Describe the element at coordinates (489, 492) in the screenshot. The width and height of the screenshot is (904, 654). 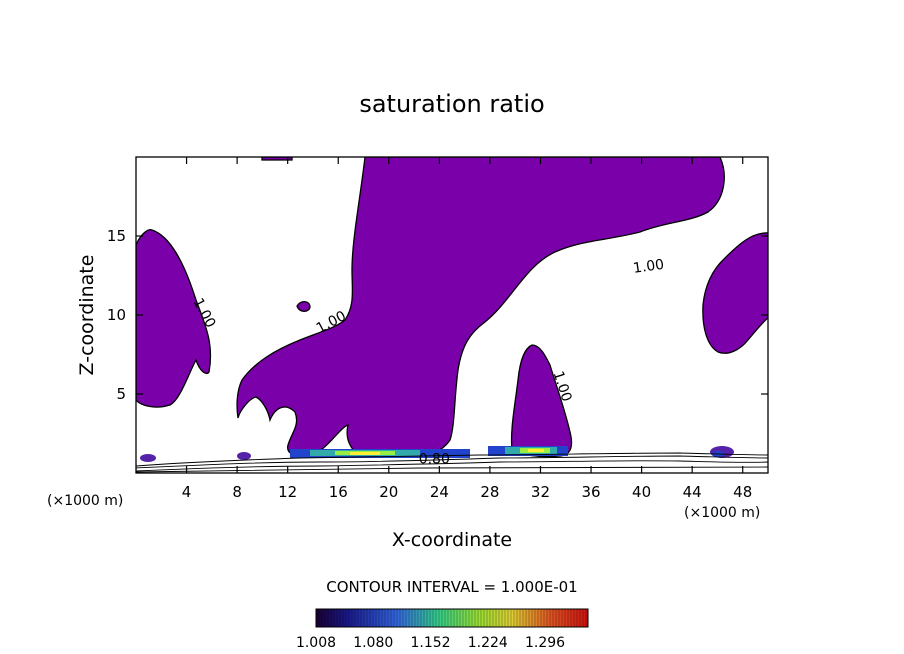
I see `x-tick-label: 28` at that location.